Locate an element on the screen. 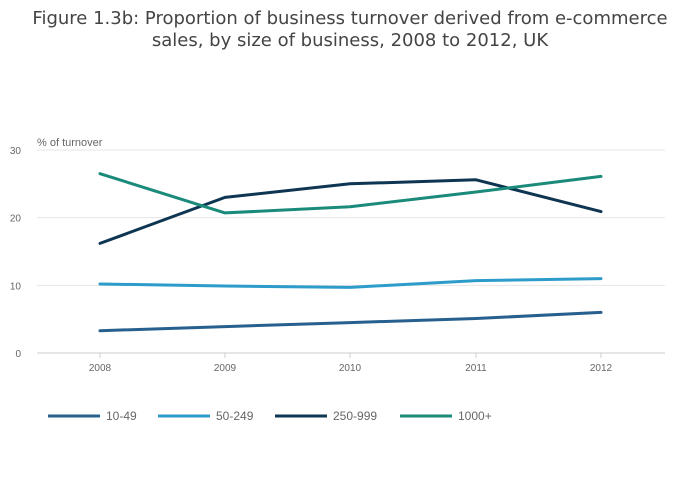 This screenshot has width=700, height=502. y-axis-label: % of turnover is located at coordinates (70, 143).